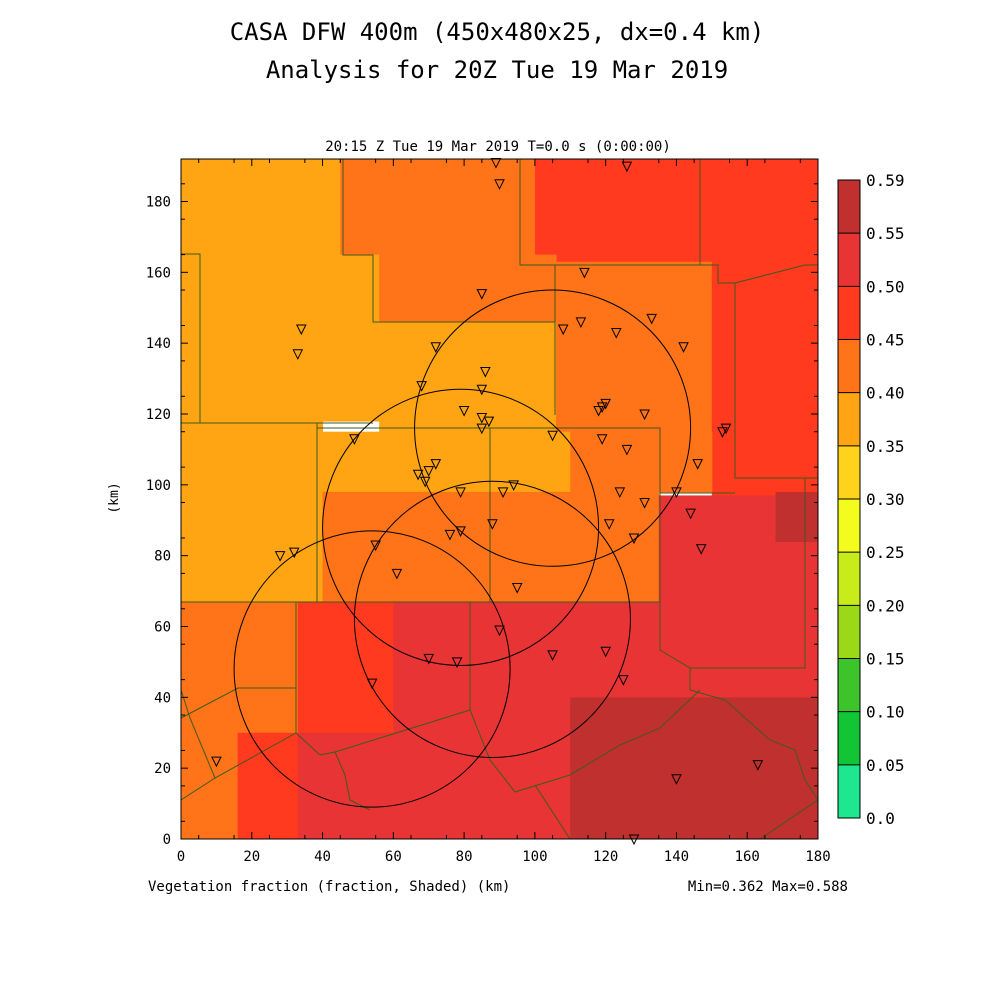 The width and height of the screenshot is (1000, 1004). What do you see at coordinates (162, 557) in the screenshot?
I see `y-tick-label: 80` at bounding box center [162, 557].